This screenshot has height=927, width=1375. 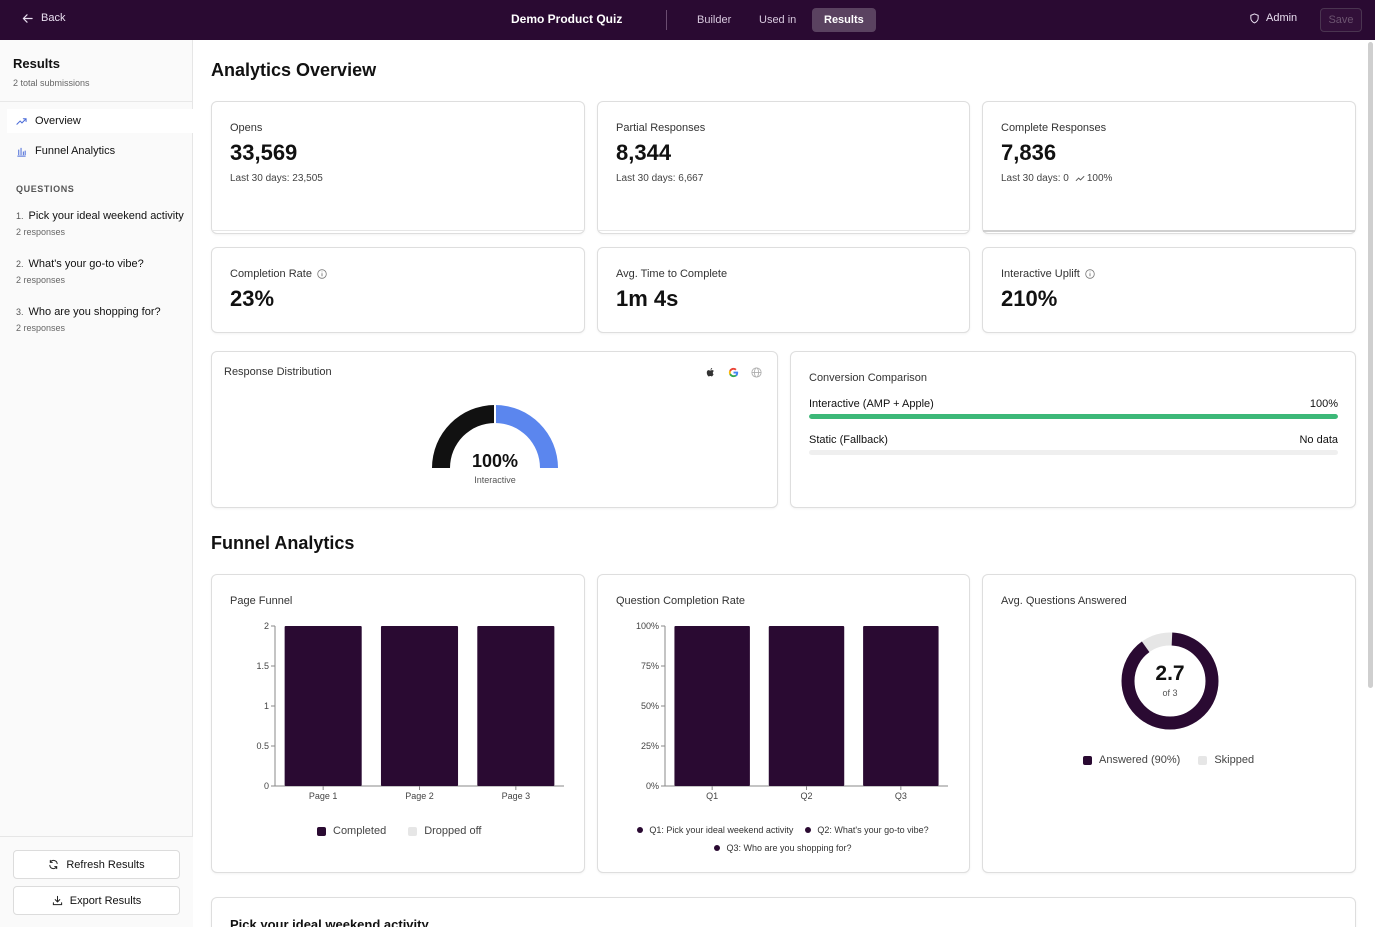 I want to click on google-icon, so click(x=733, y=372).